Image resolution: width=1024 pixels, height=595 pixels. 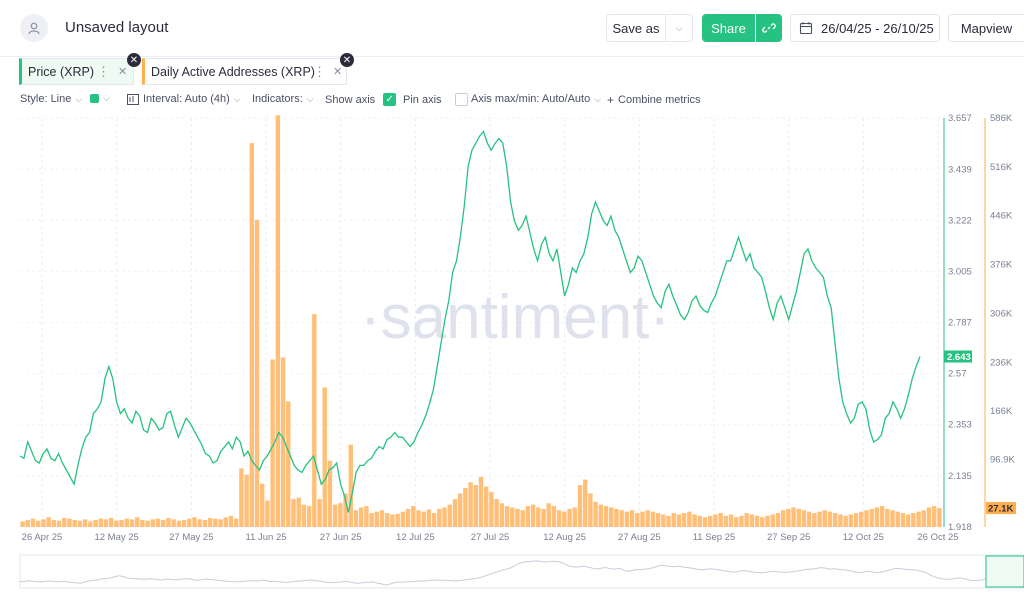 I want to click on checkbox-unchecked-icon, so click(x=461, y=99).